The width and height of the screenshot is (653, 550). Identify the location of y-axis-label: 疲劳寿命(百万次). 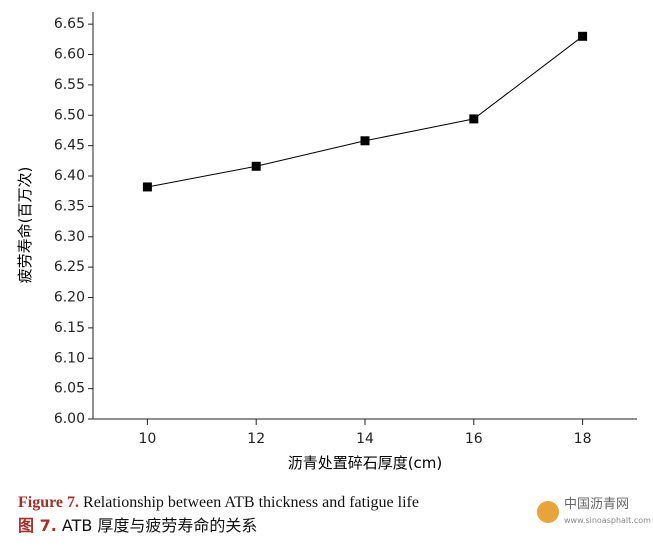
(25, 225).